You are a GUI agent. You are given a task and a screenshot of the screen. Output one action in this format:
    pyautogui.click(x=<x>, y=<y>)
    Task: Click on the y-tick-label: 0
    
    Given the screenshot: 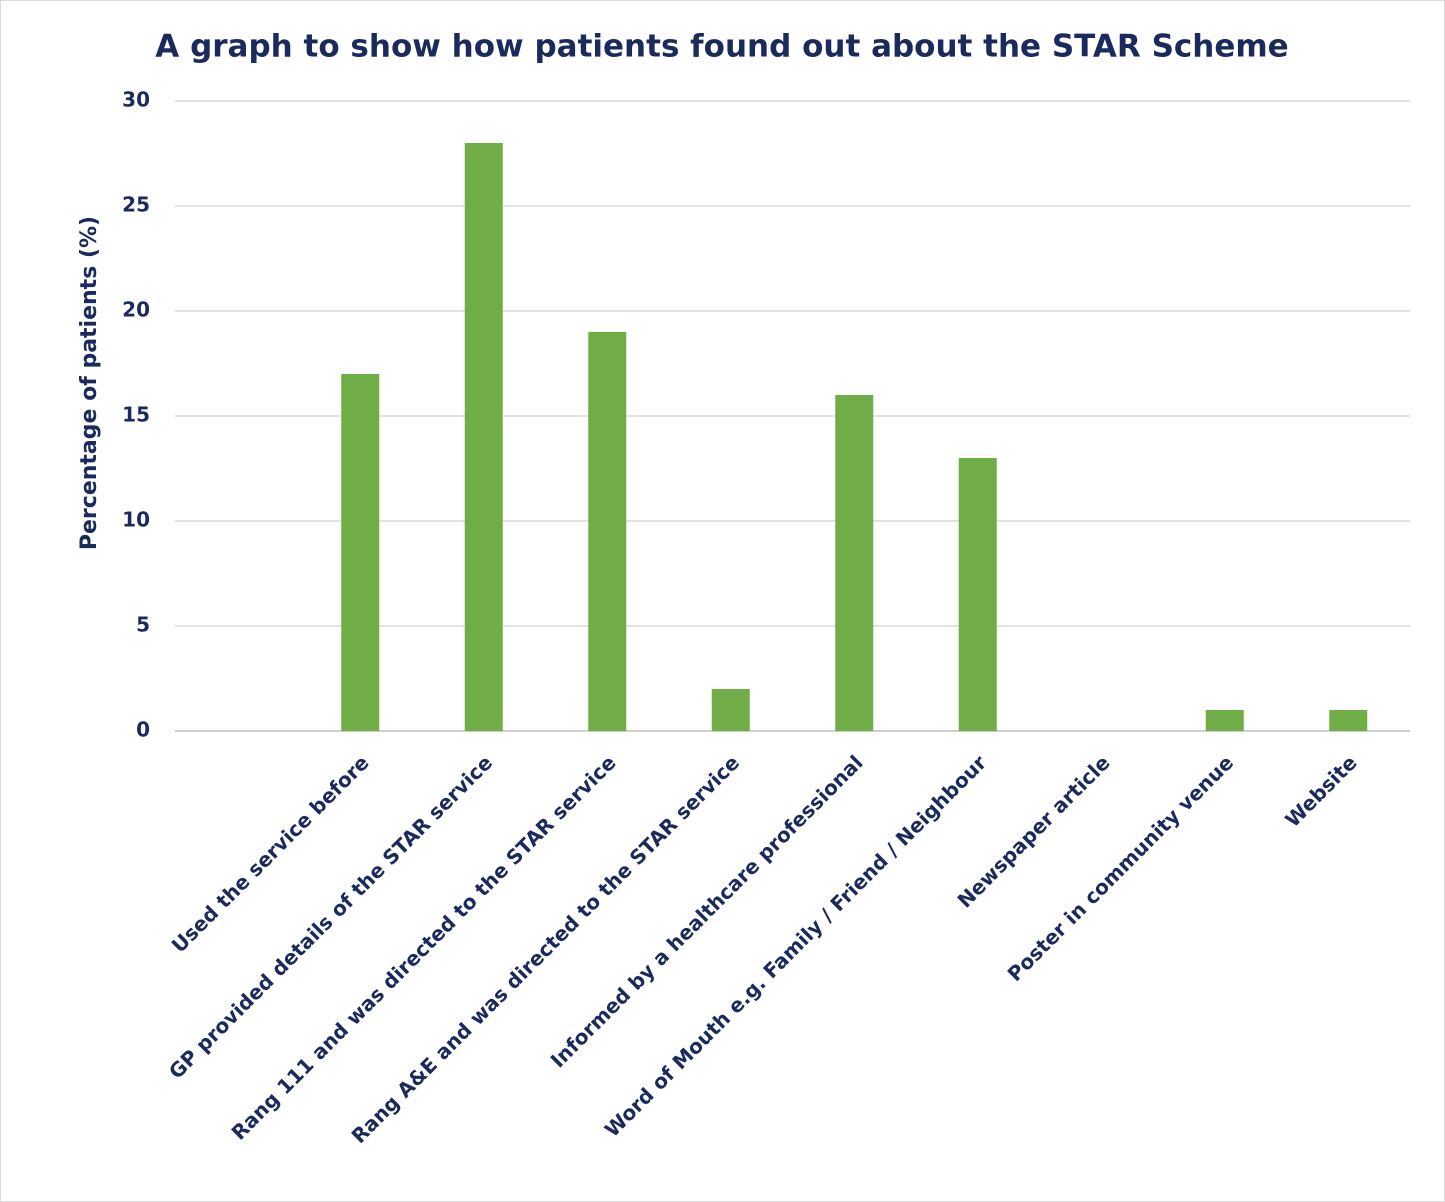 What is the action you would take?
    pyautogui.click(x=143, y=730)
    